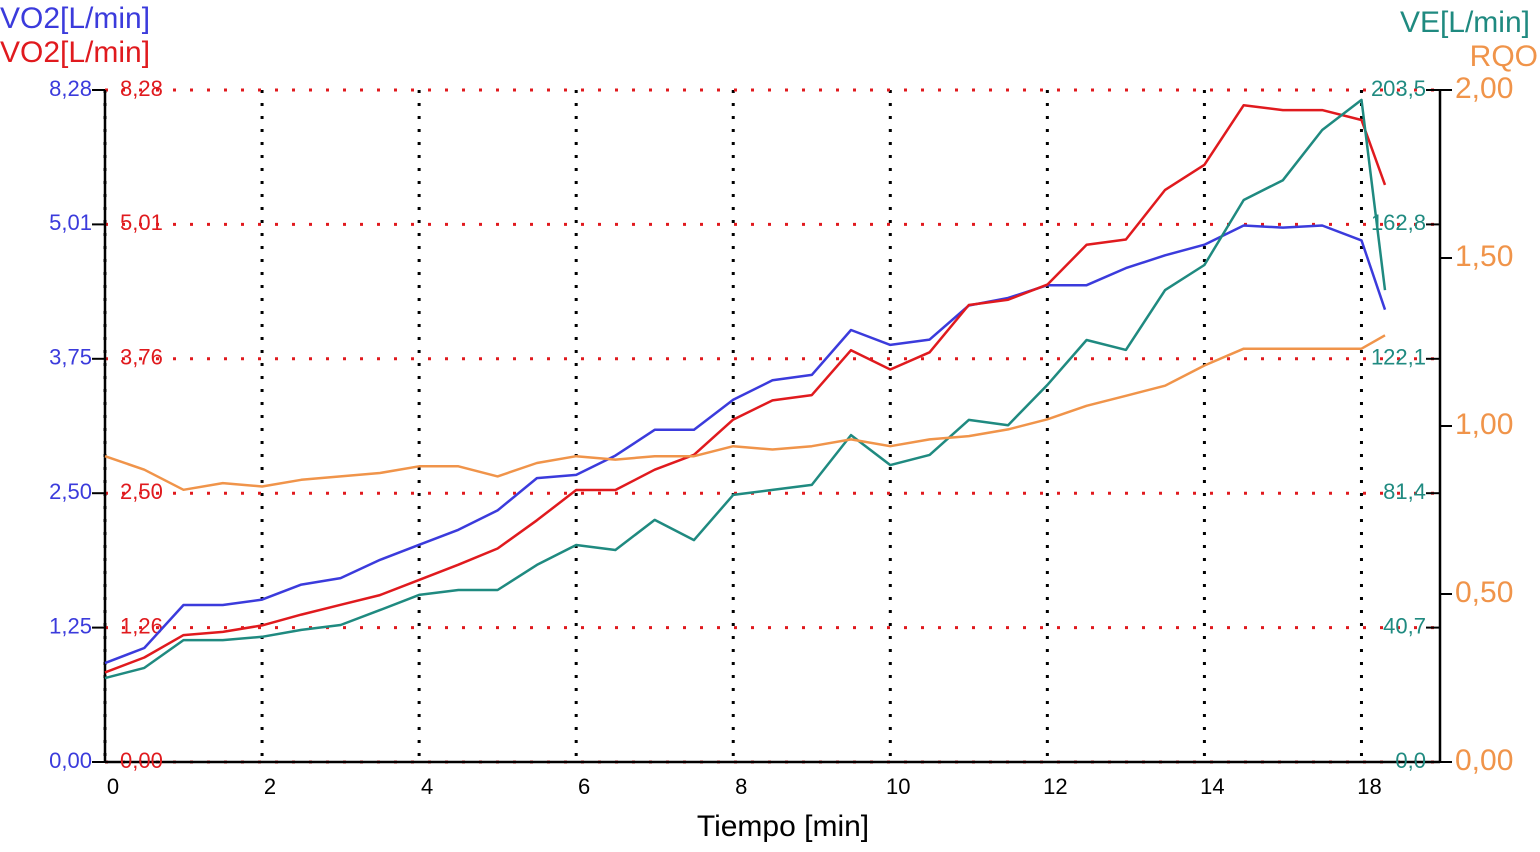  What do you see at coordinates (1404, 491) in the screenshot?
I see `y3-tick-label: 81,4` at bounding box center [1404, 491].